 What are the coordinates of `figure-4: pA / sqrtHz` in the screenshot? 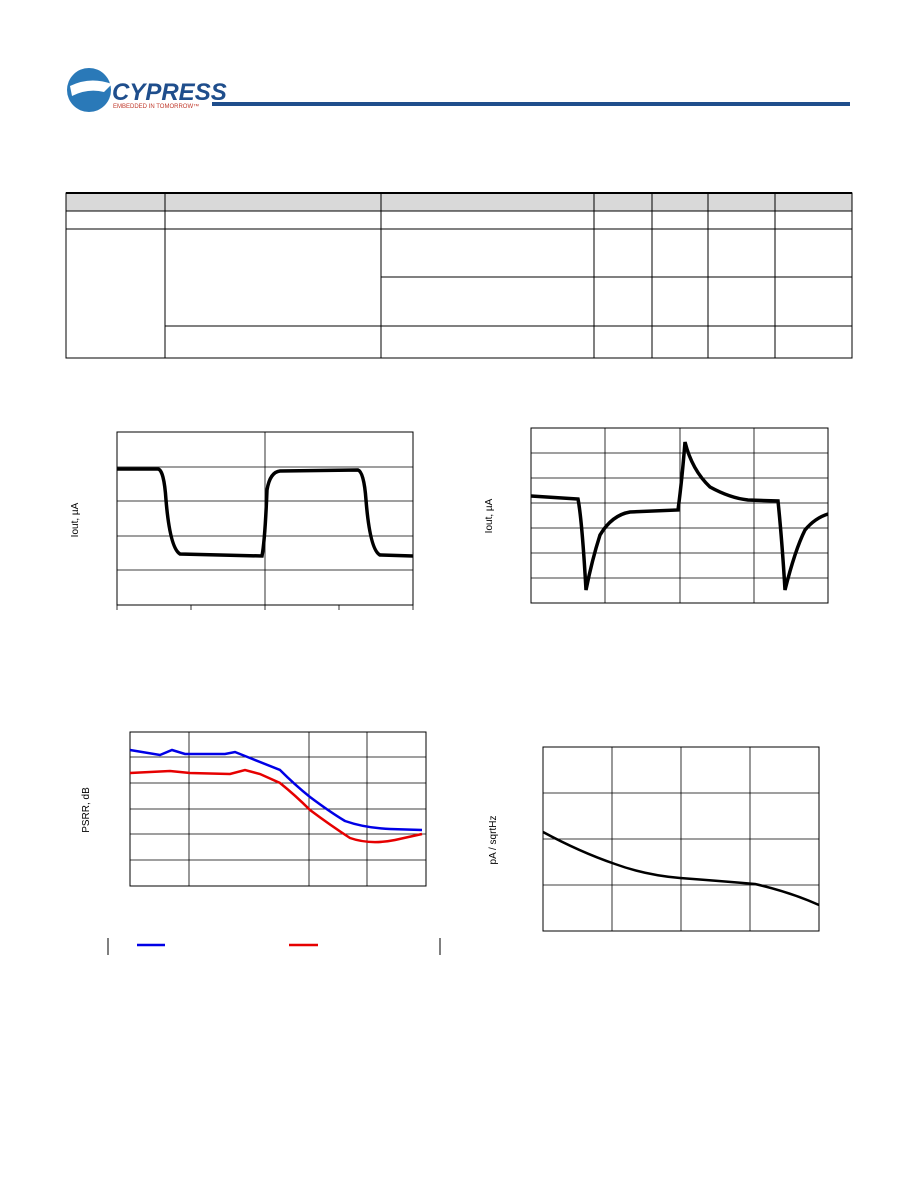 It's located at (654, 839).